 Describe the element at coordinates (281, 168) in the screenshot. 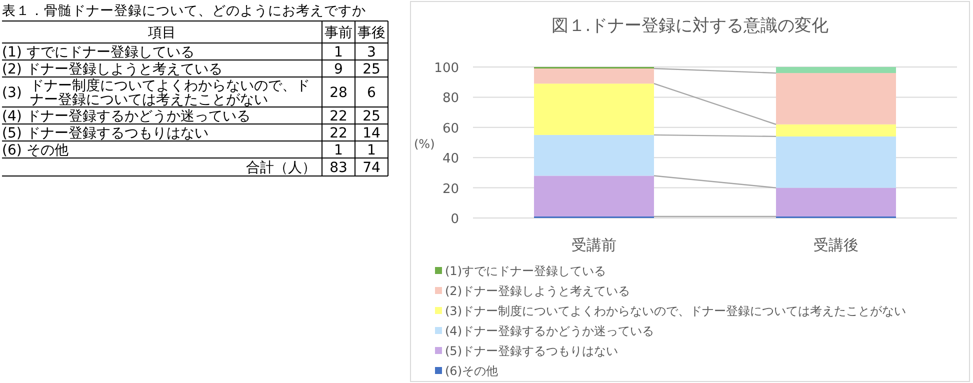

I see `text: 合計（人）` at that location.